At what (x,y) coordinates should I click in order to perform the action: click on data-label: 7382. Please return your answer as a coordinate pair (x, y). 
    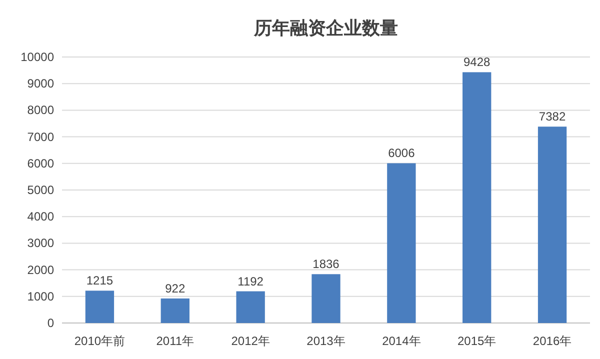
    Looking at the image, I should click on (552, 117).